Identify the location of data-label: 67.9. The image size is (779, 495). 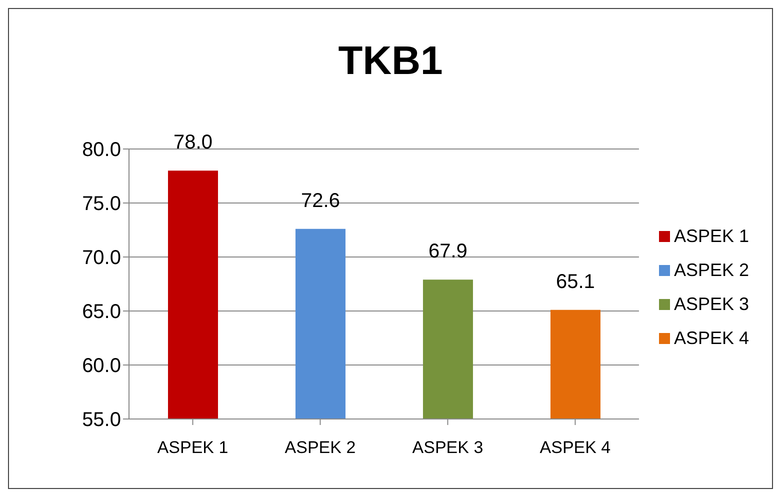
(448, 251).